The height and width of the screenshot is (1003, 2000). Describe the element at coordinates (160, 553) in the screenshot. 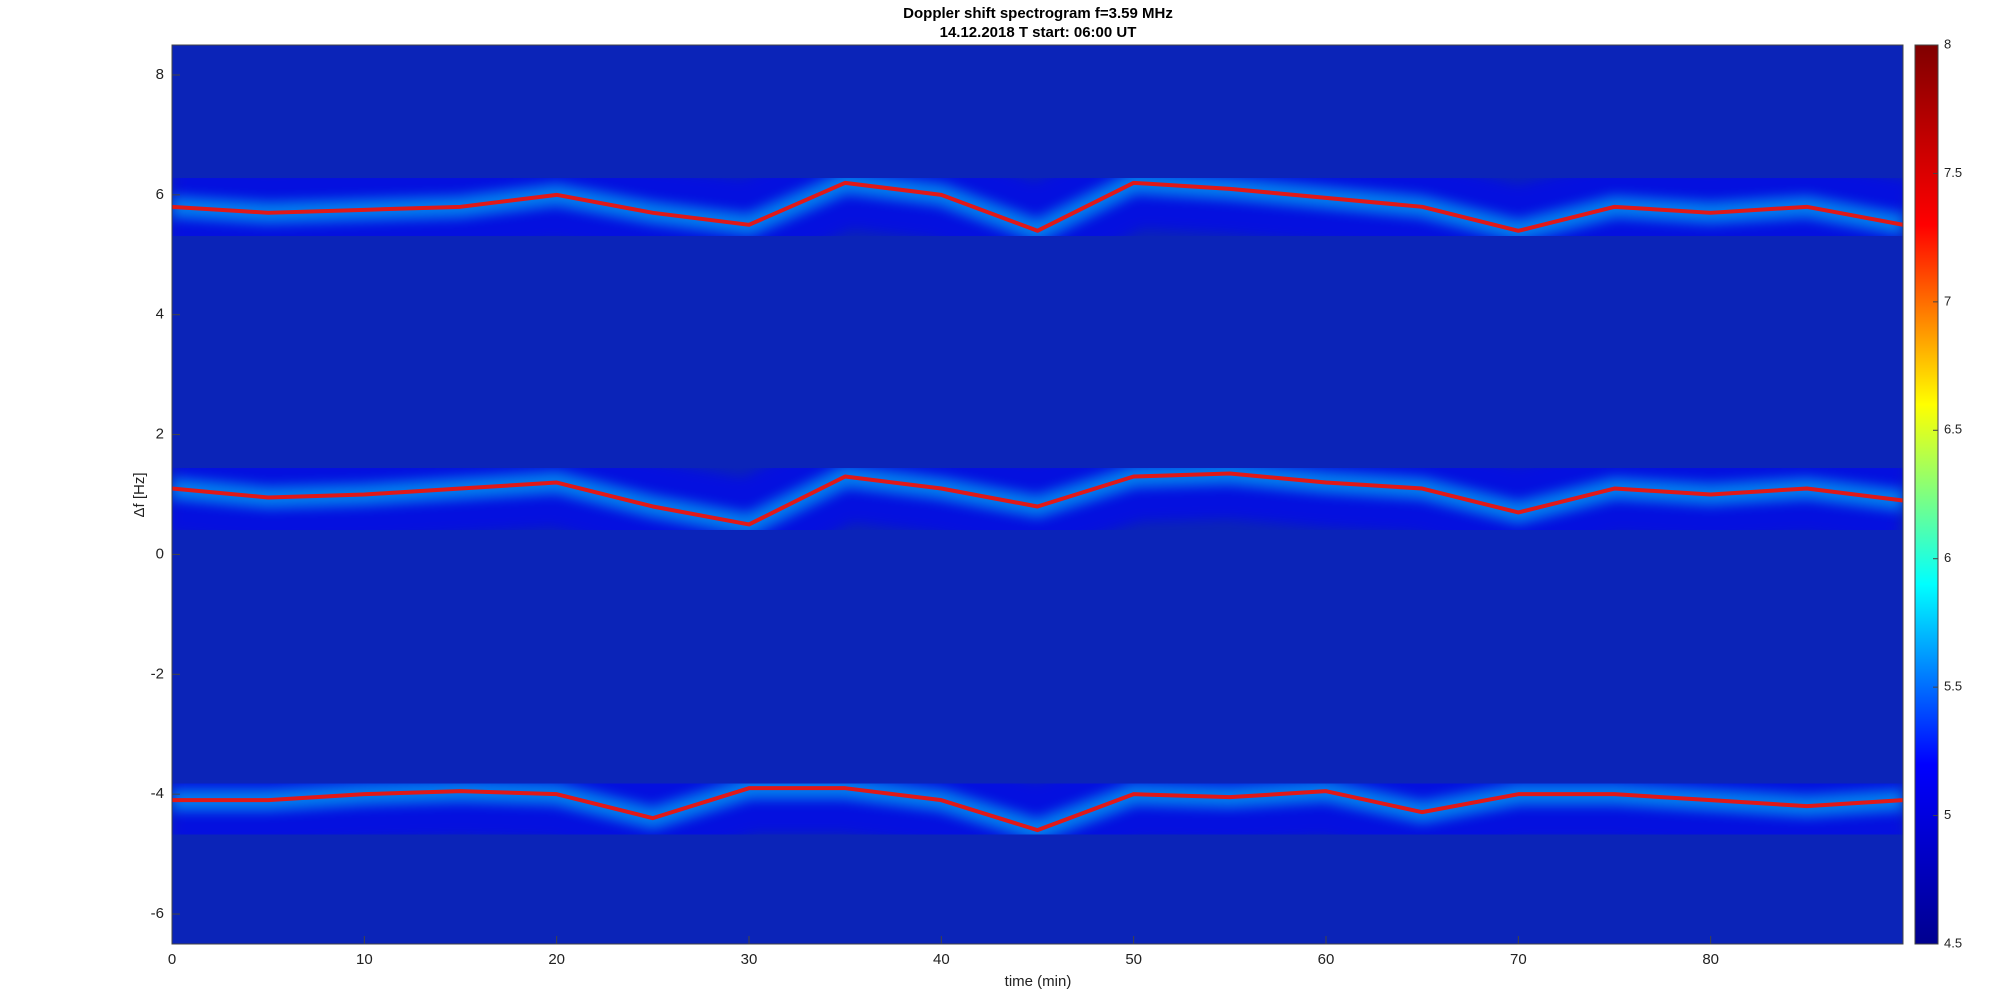

I see `y-tick-label: 0` at that location.